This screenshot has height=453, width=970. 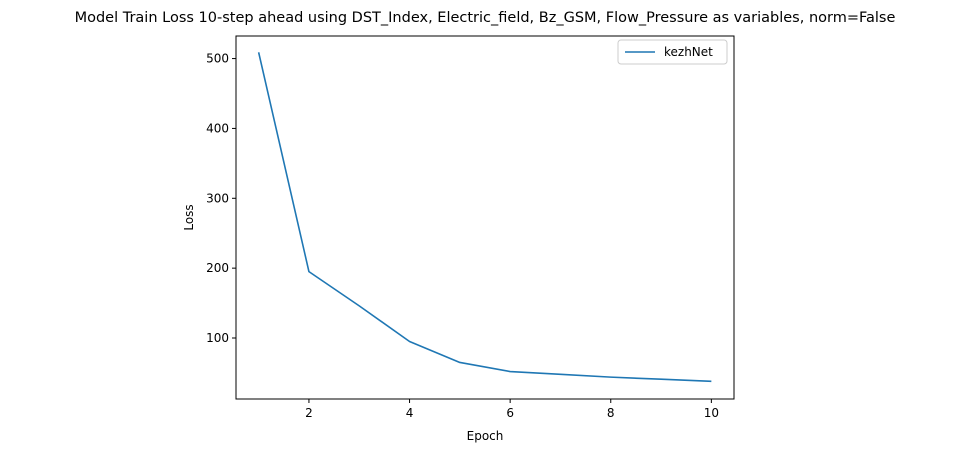 What do you see at coordinates (217, 128) in the screenshot?
I see `y-tick-label: 400` at bounding box center [217, 128].